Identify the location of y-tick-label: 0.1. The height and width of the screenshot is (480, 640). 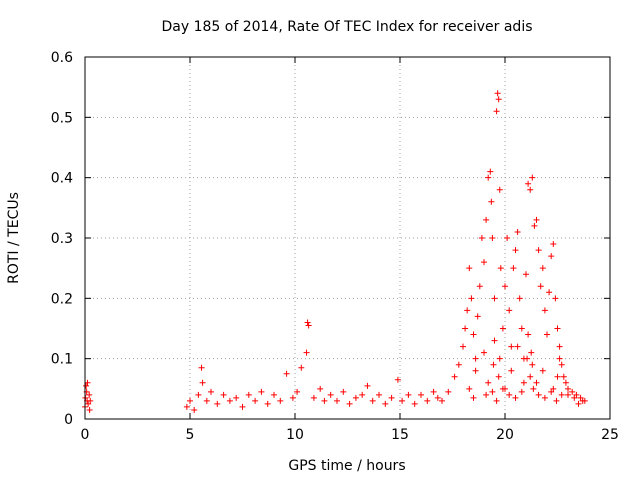
(62, 360).